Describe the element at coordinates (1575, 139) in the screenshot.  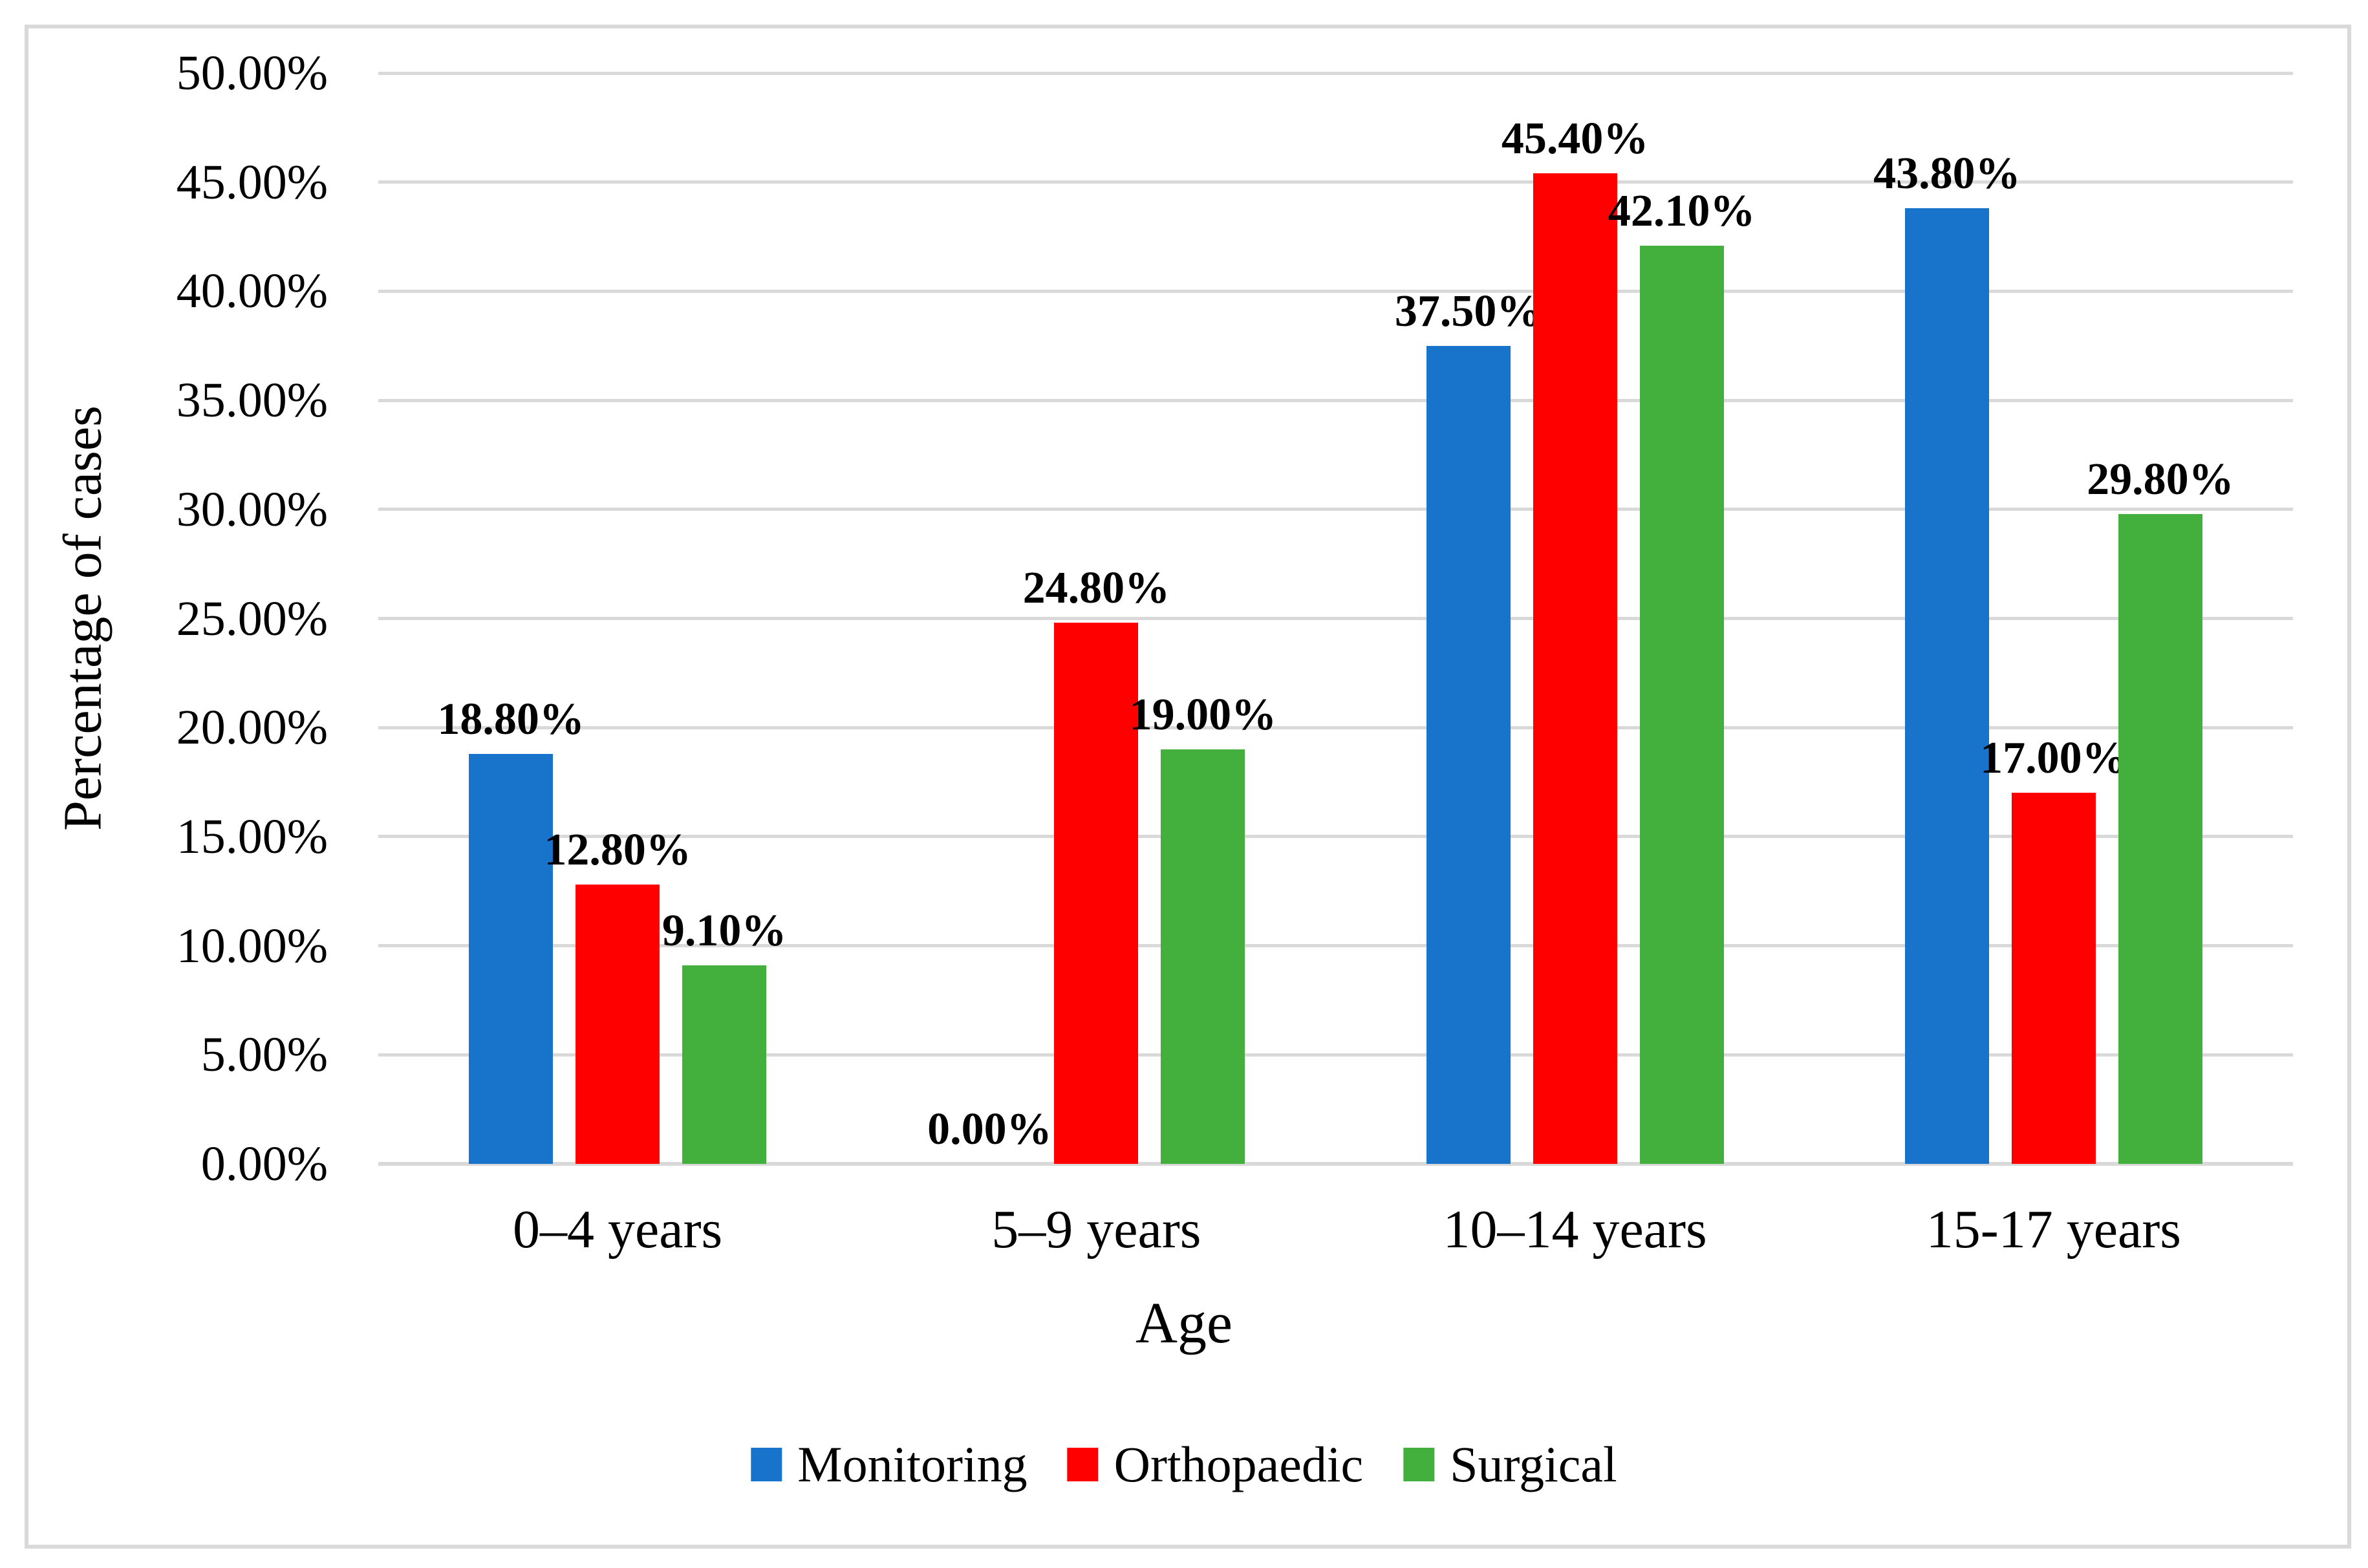
I see `data-label-orthopaedic-10-14-years: 45.40%` at that location.